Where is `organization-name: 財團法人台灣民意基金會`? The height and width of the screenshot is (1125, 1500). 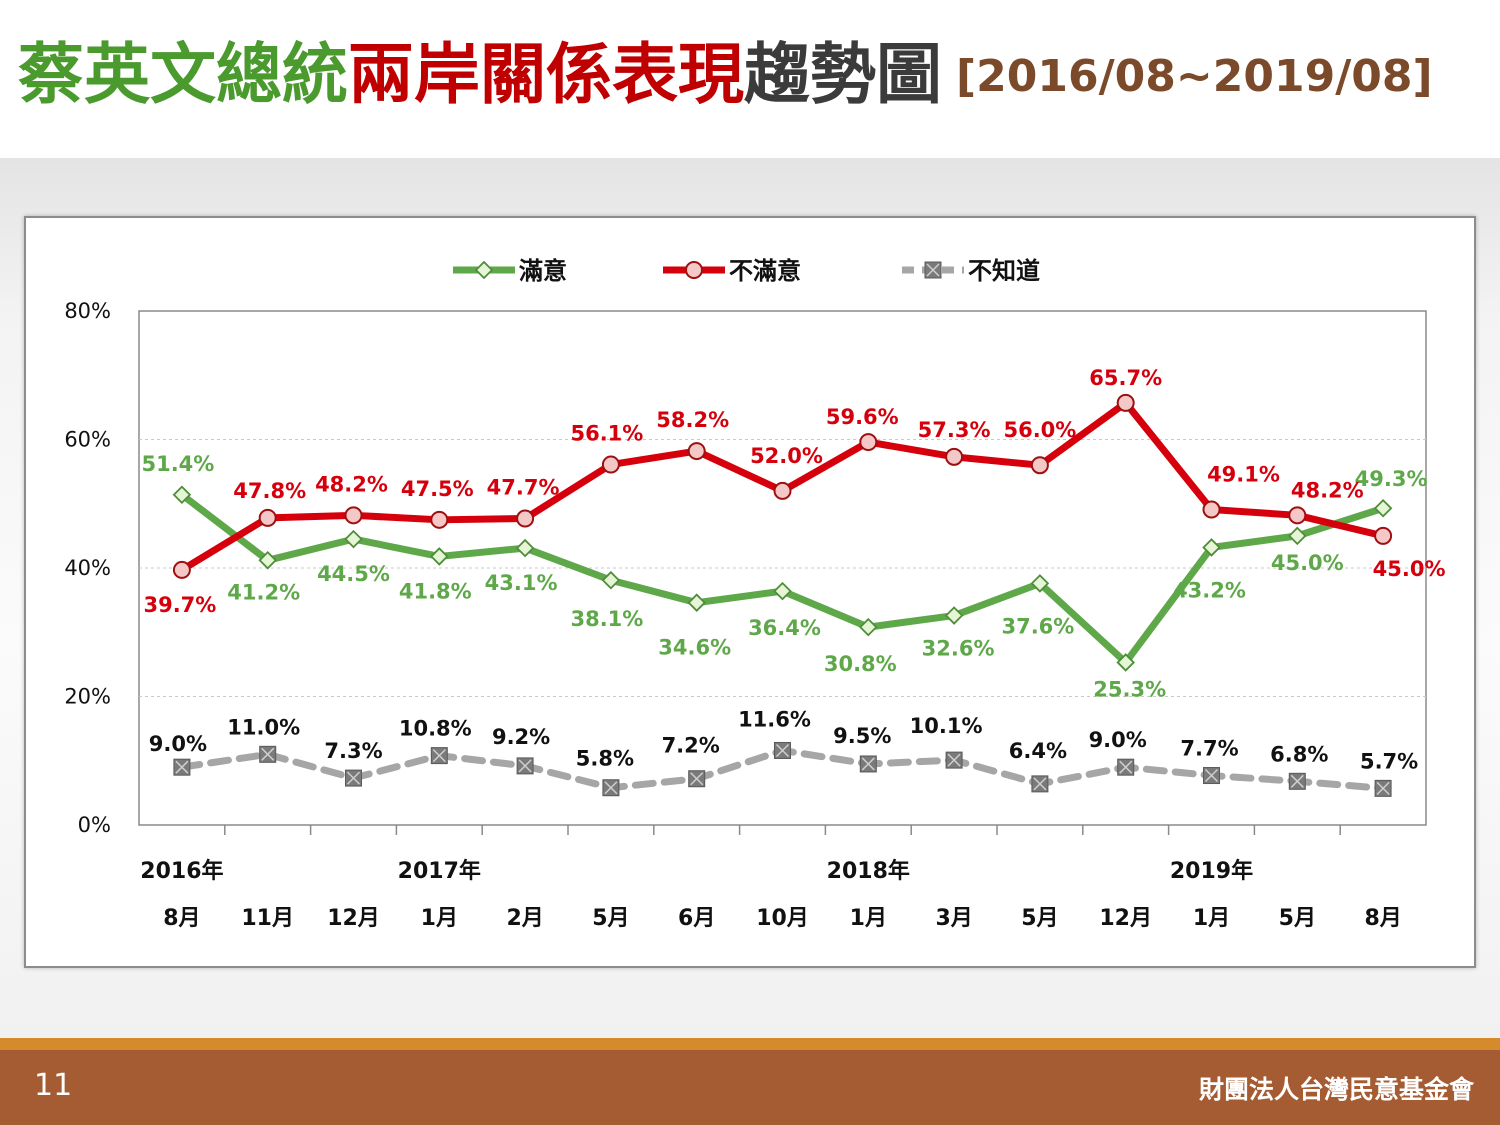
organization-name: 財團法人台灣民意基金會 is located at coordinates (1336, 1089).